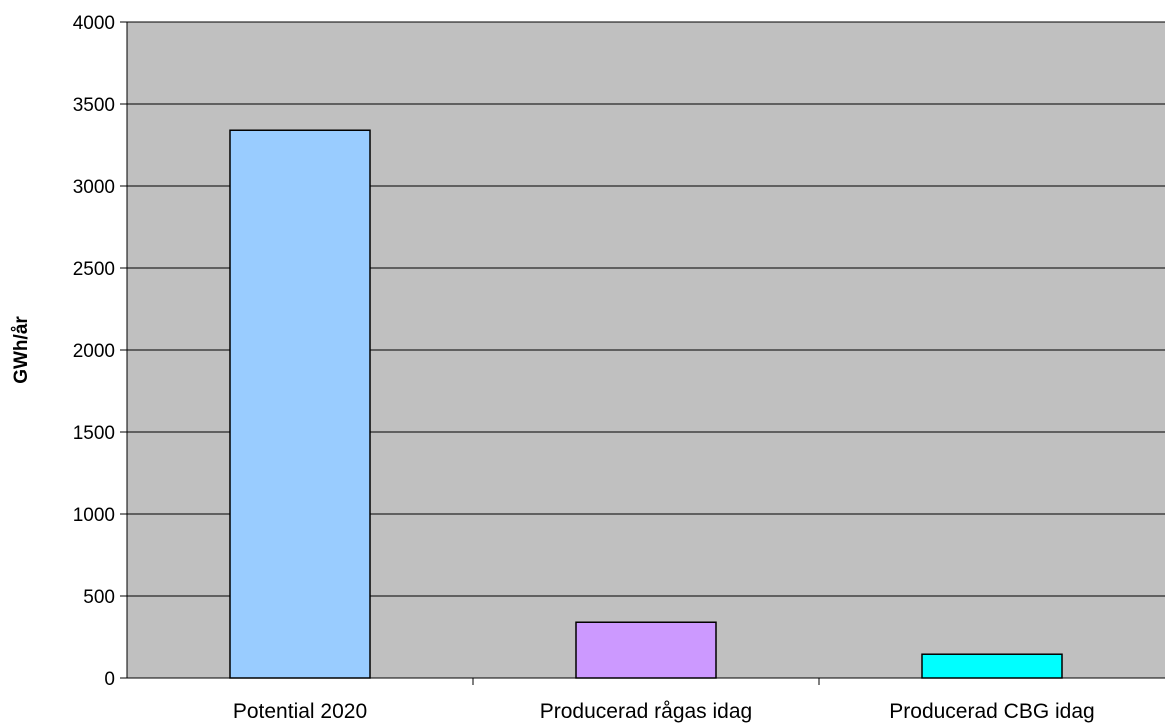 This screenshot has width=1165, height=727. Describe the element at coordinates (99, 597) in the screenshot. I see `y-tick-label: 500` at that location.